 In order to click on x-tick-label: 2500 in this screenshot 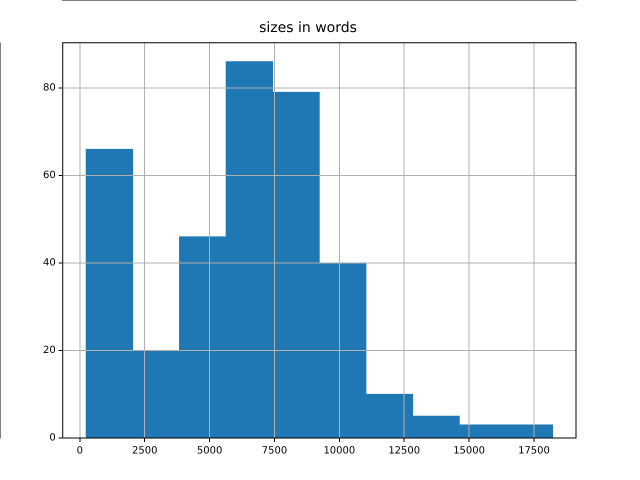, I will do `click(145, 451)`.